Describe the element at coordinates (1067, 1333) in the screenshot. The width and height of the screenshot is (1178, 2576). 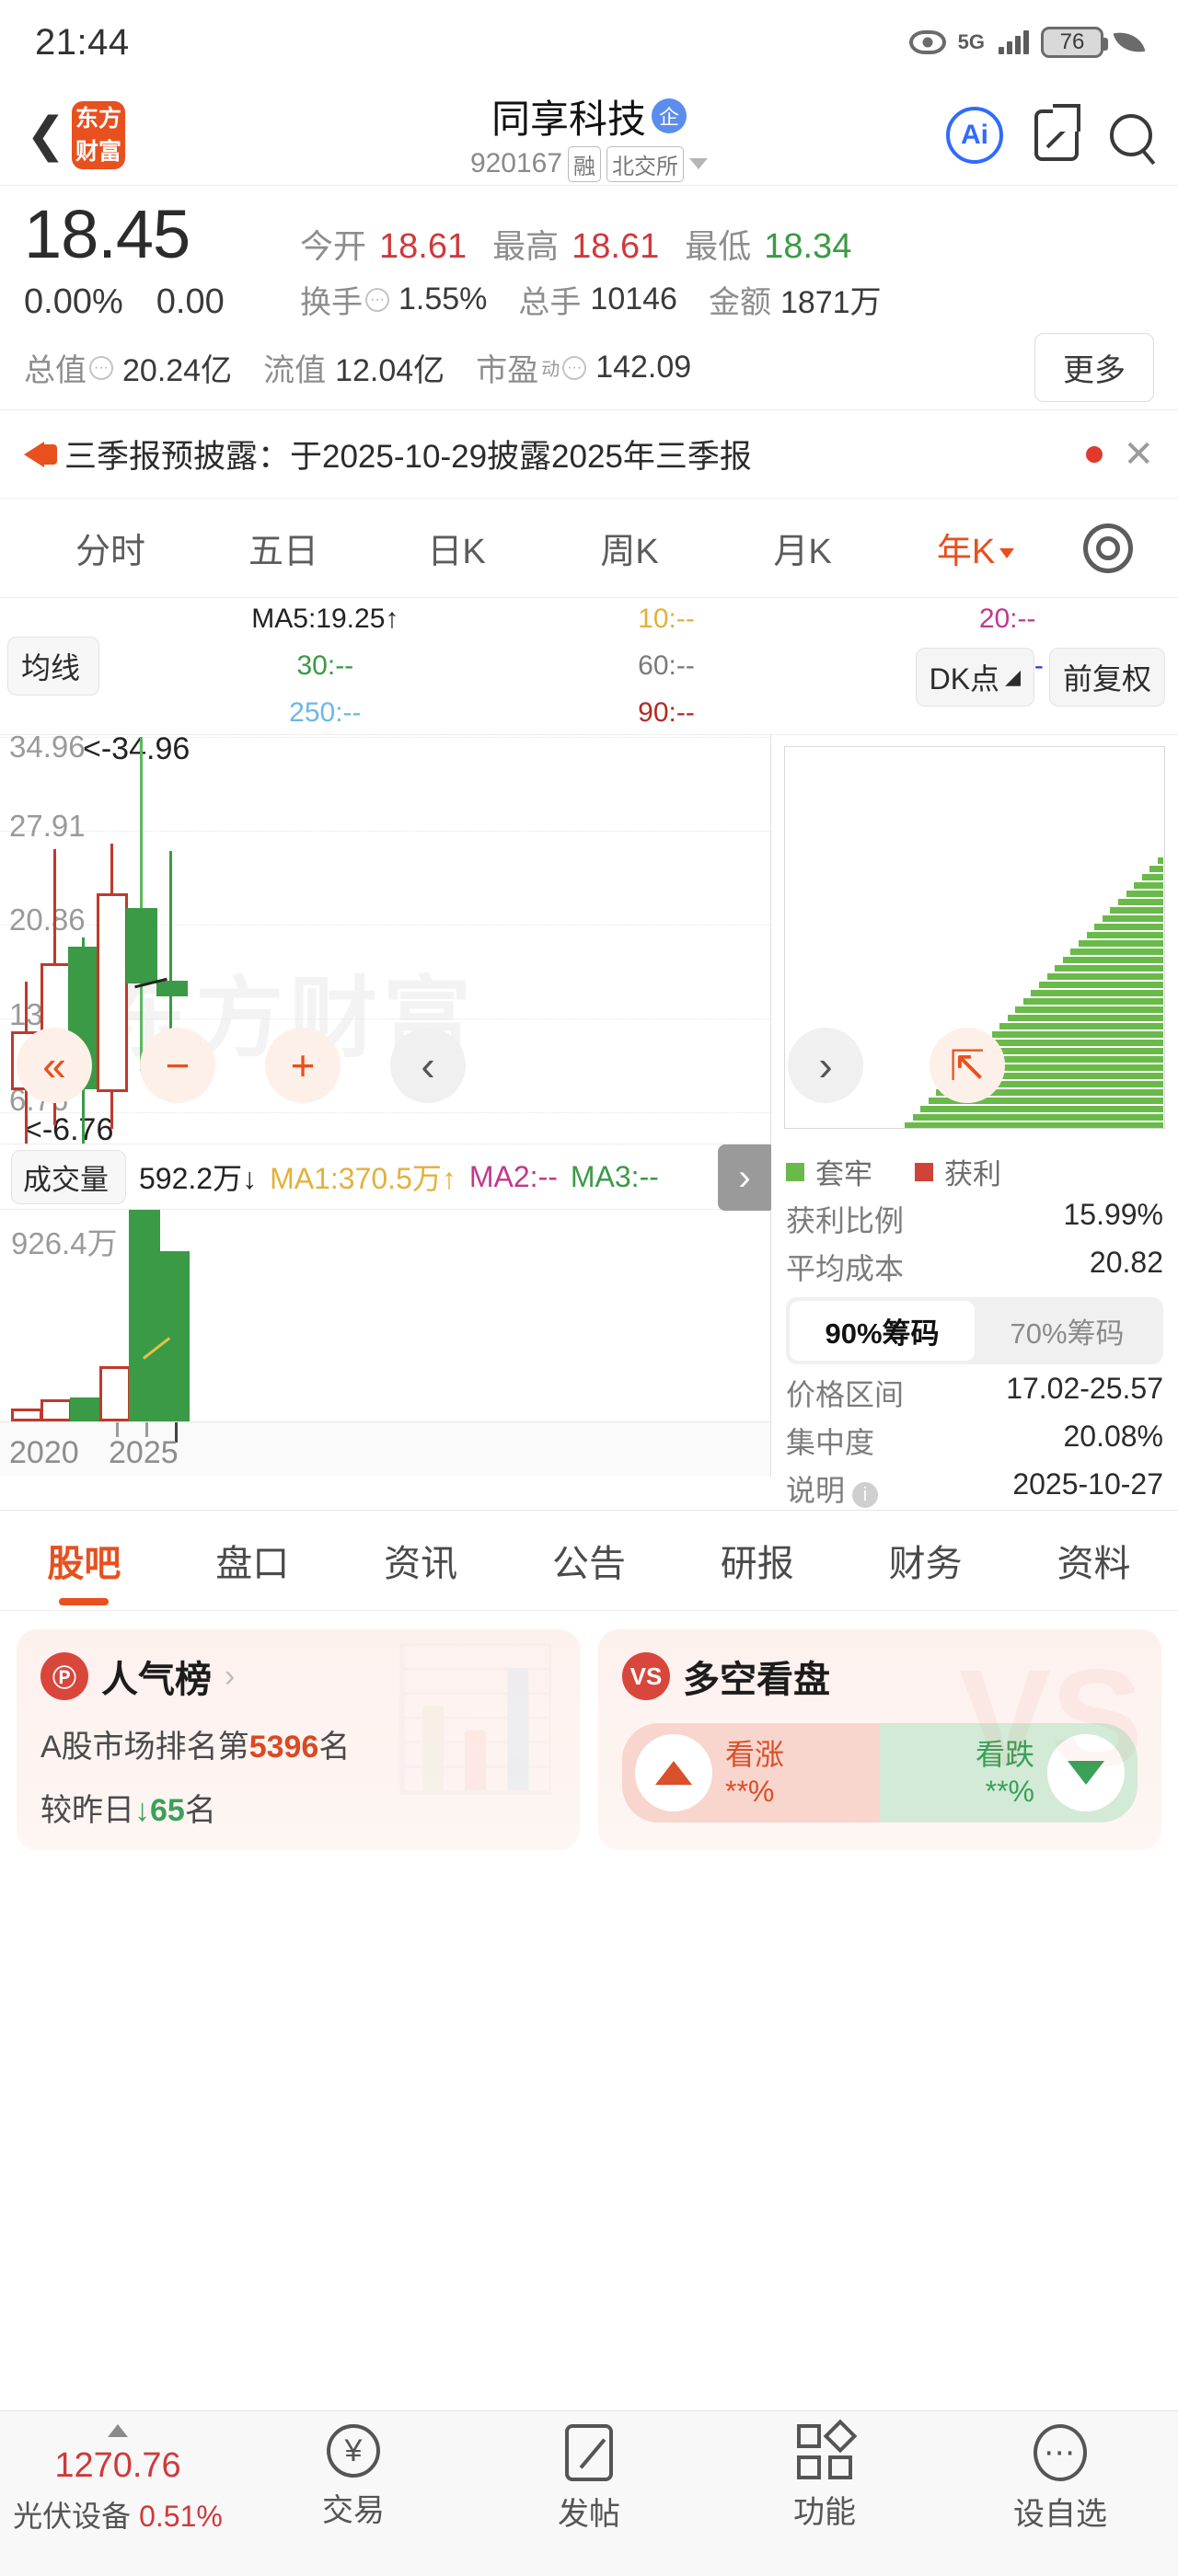
I see `seg-70-option: 70%筹码` at that location.